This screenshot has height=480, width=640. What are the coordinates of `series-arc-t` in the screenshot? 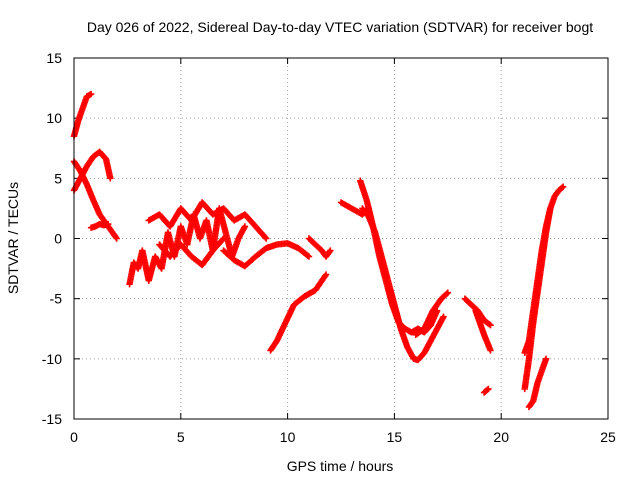 It's located at (537, 383).